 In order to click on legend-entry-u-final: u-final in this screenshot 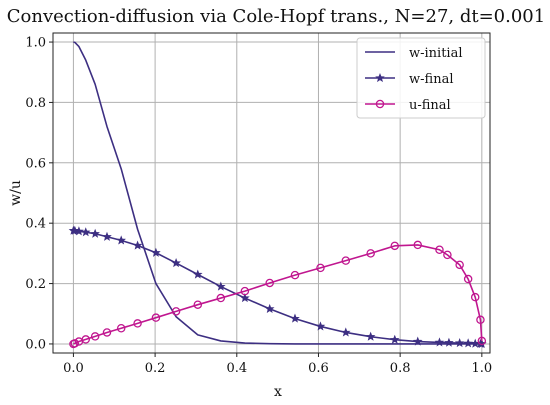, I will do `click(408, 105)`.